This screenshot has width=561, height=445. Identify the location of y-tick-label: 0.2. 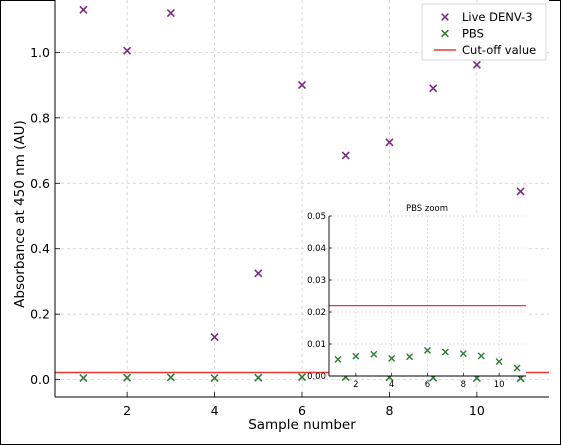
(40, 314).